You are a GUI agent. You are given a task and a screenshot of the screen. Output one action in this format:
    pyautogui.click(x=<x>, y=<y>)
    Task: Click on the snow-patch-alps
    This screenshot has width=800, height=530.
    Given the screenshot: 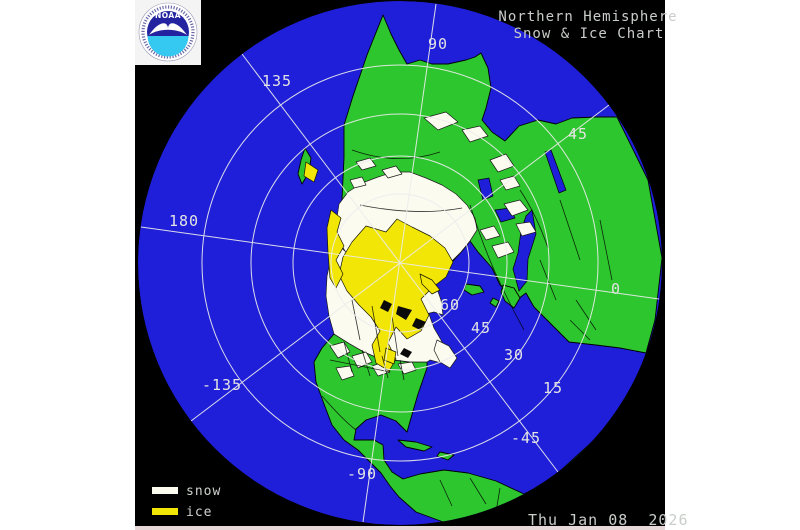 What is the action you would take?
    pyautogui.click(x=503, y=250)
    